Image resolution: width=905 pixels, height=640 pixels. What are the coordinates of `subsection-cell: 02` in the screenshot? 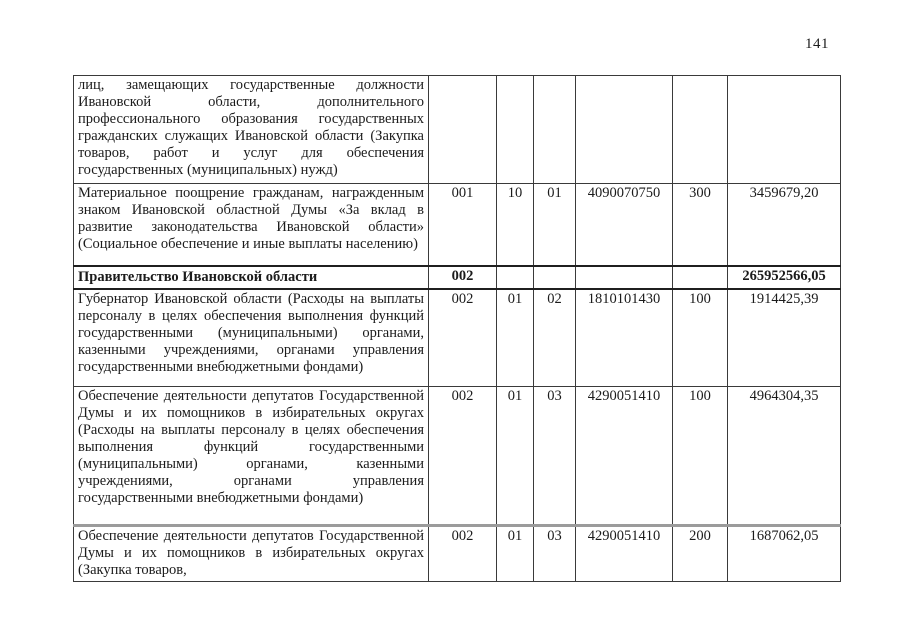 It's located at (554, 337).